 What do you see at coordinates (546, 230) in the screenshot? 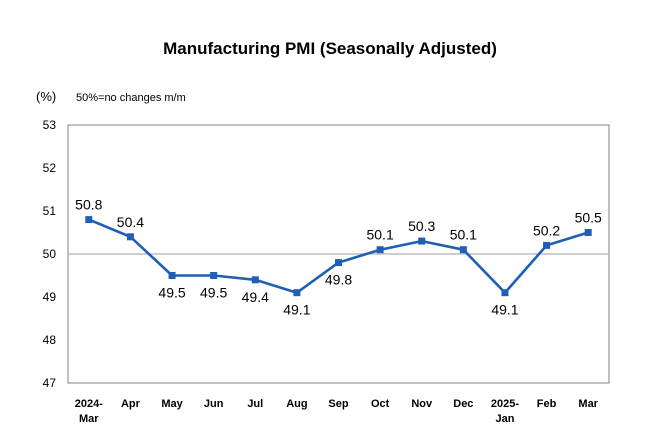
I see `data-label: 50.2` at bounding box center [546, 230].